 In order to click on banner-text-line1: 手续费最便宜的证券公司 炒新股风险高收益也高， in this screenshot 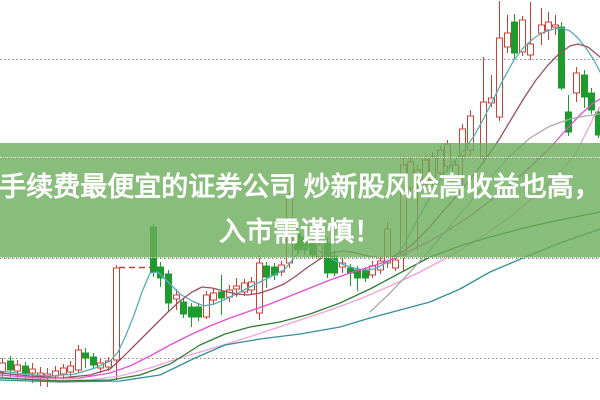, I will do `click(300, 187)`.